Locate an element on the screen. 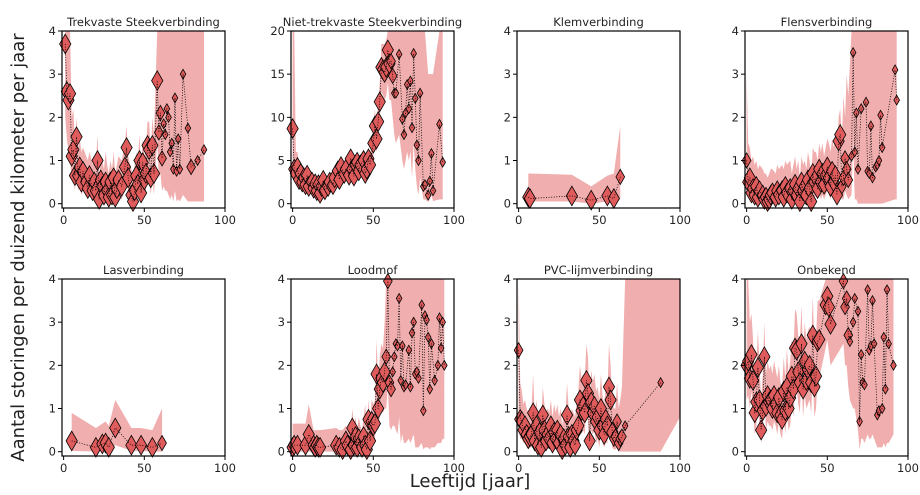 The height and width of the screenshot is (495, 920). y-axis-title: Aantal storingen per duizend kilometer per jaar is located at coordinates (18, 247).